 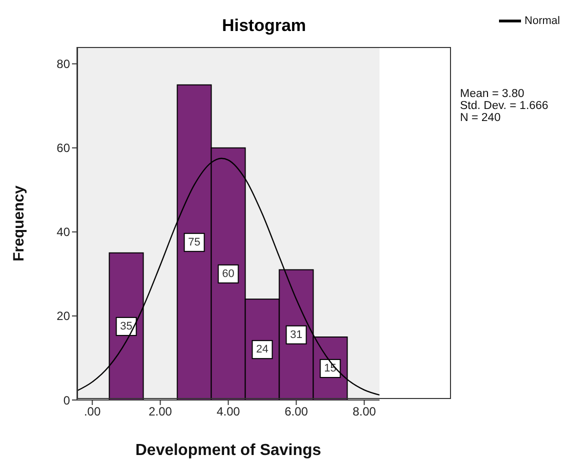 I want to click on chart-title: Histogram, so click(x=264, y=26).